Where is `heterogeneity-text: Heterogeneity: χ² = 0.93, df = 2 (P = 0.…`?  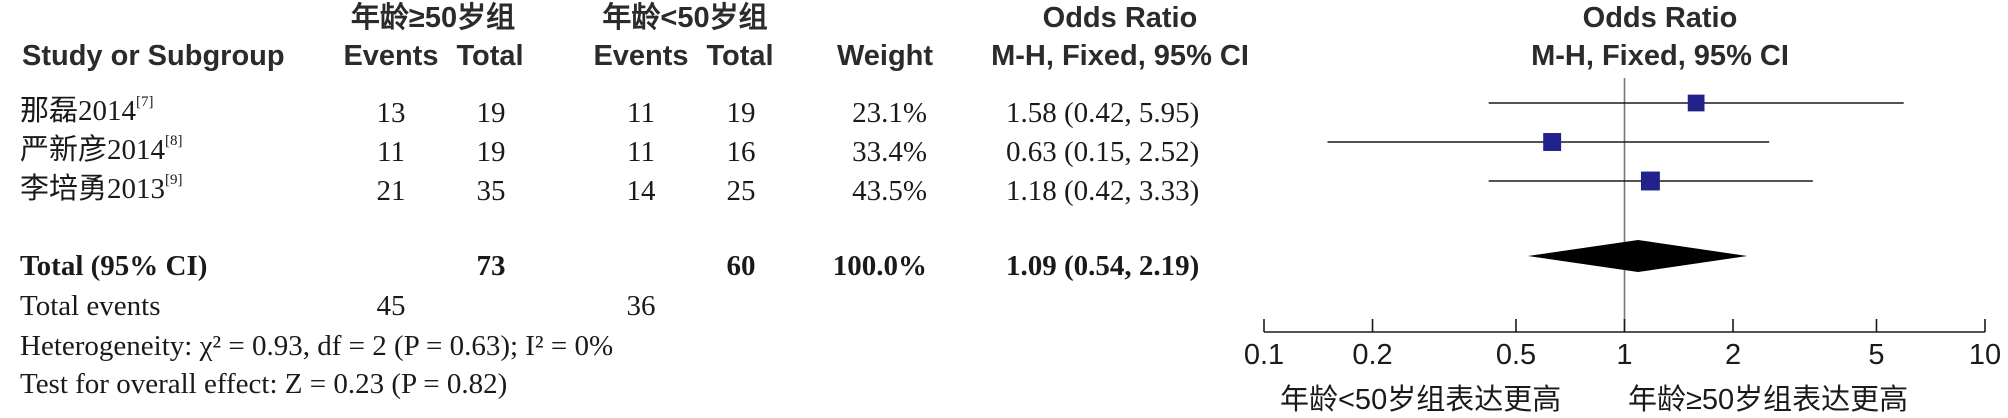
heterogeneity-text: Heterogeneity: χ² = 0.93, df = 2 (P = 0.… is located at coordinates (317, 346).